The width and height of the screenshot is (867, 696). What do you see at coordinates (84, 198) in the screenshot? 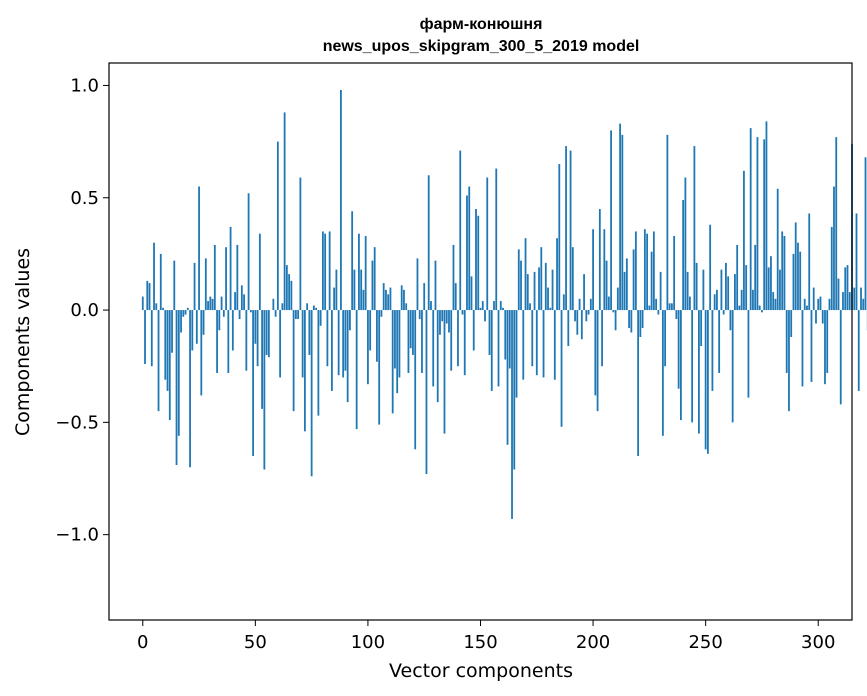
I see `y-tick-label: 0.5` at bounding box center [84, 198].